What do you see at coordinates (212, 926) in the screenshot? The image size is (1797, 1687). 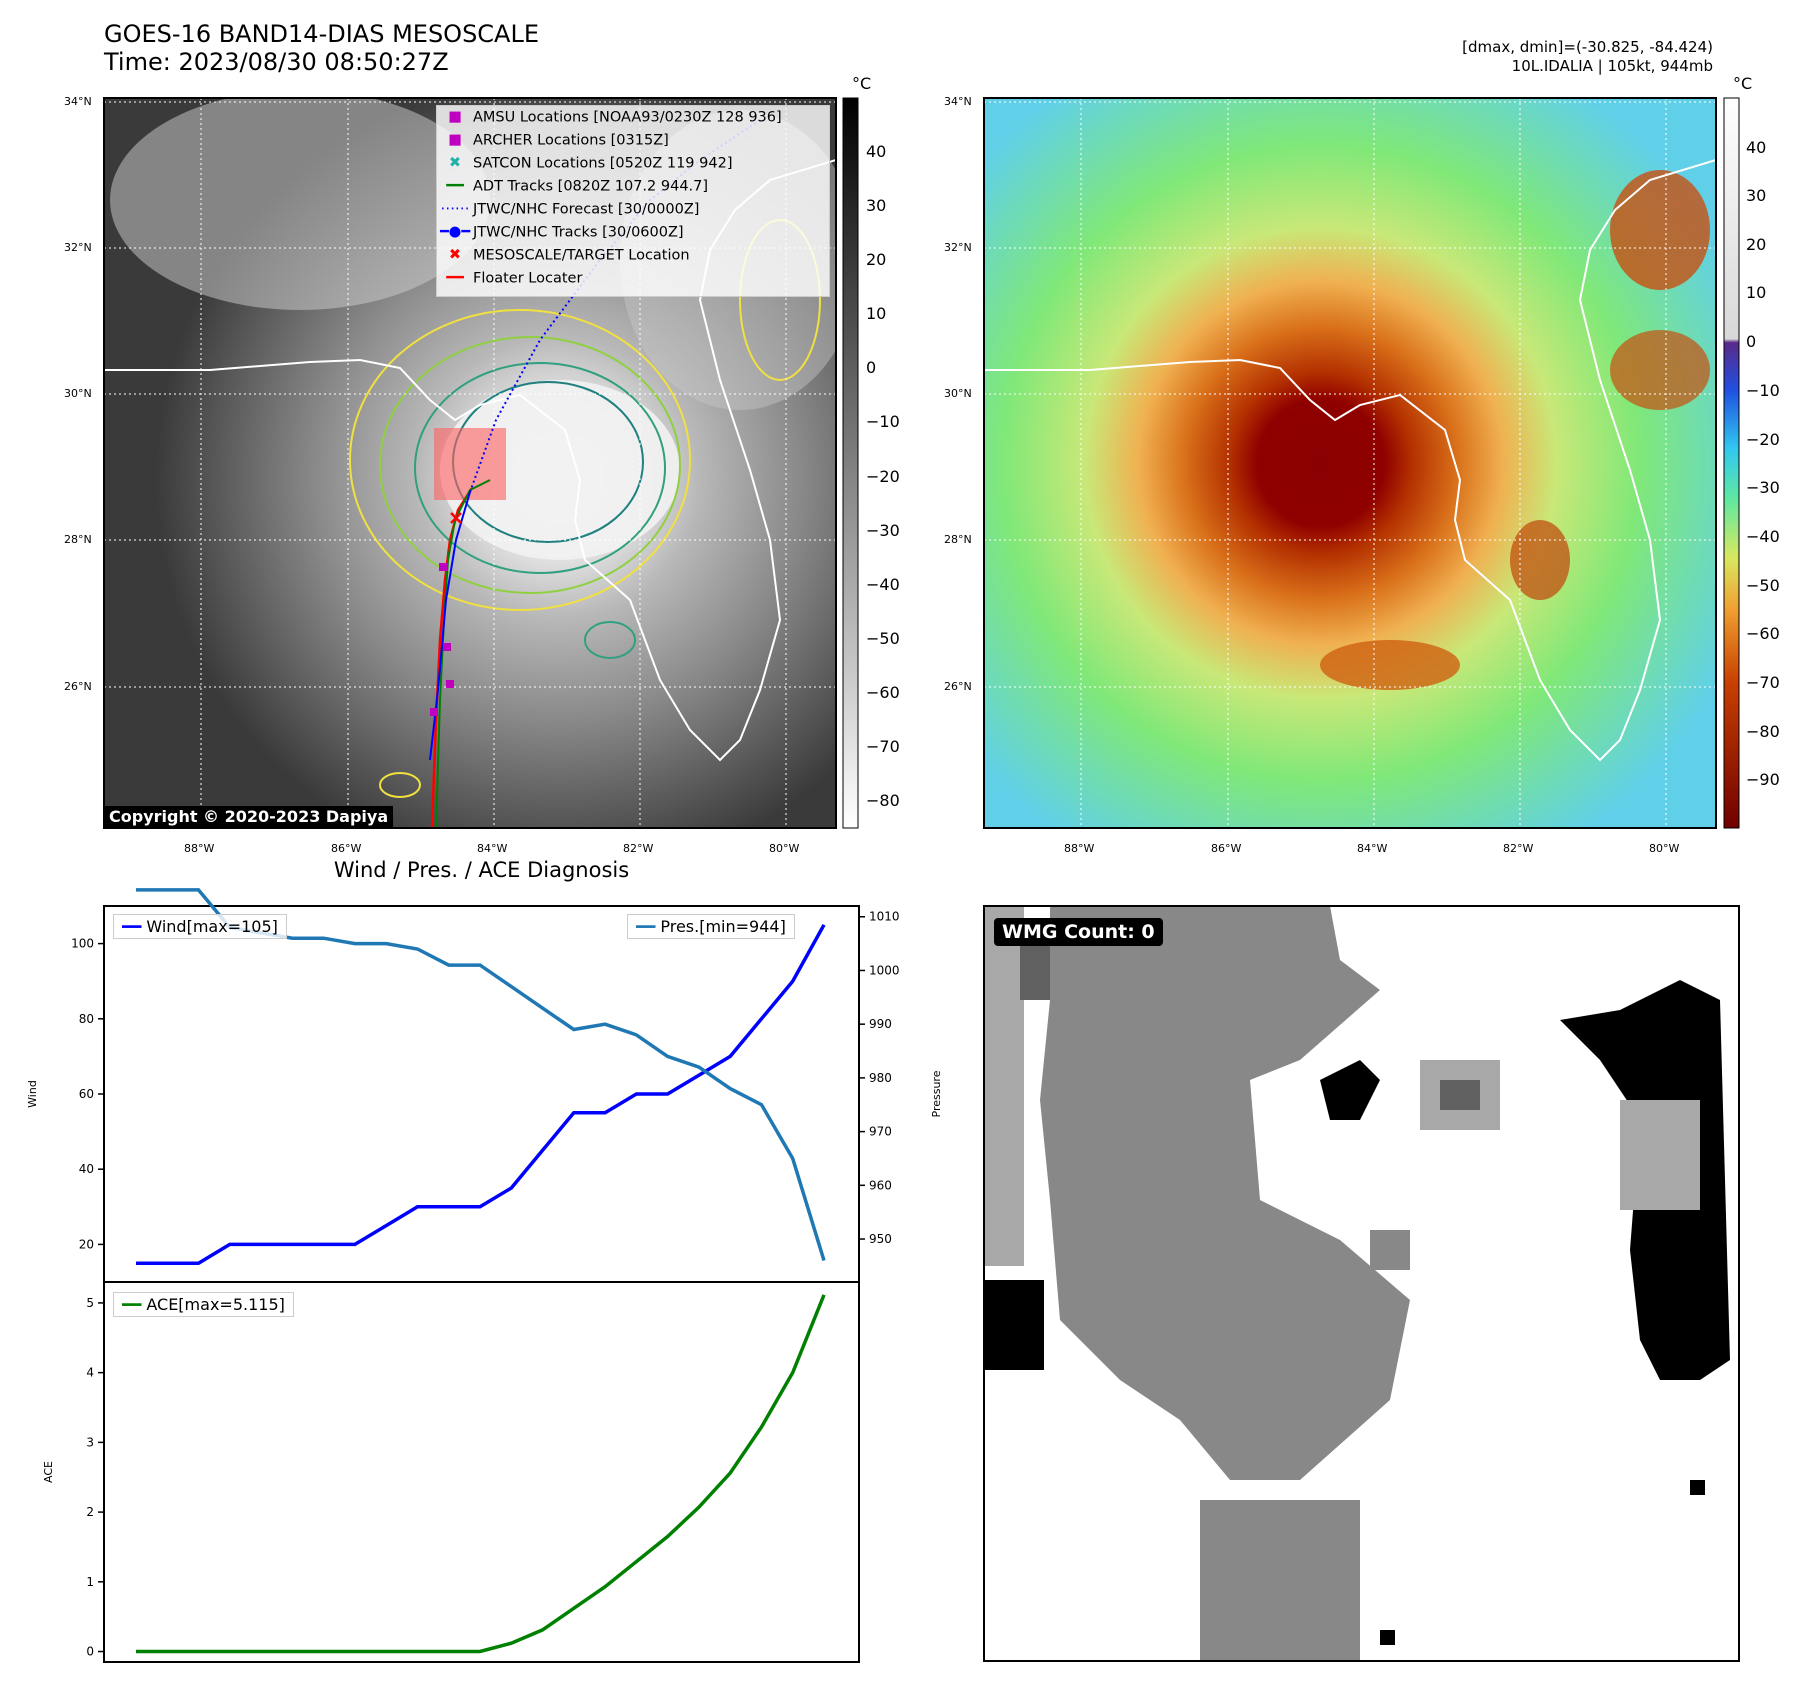 I see `wind-legend-label: Wind[max=105]` at bounding box center [212, 926].